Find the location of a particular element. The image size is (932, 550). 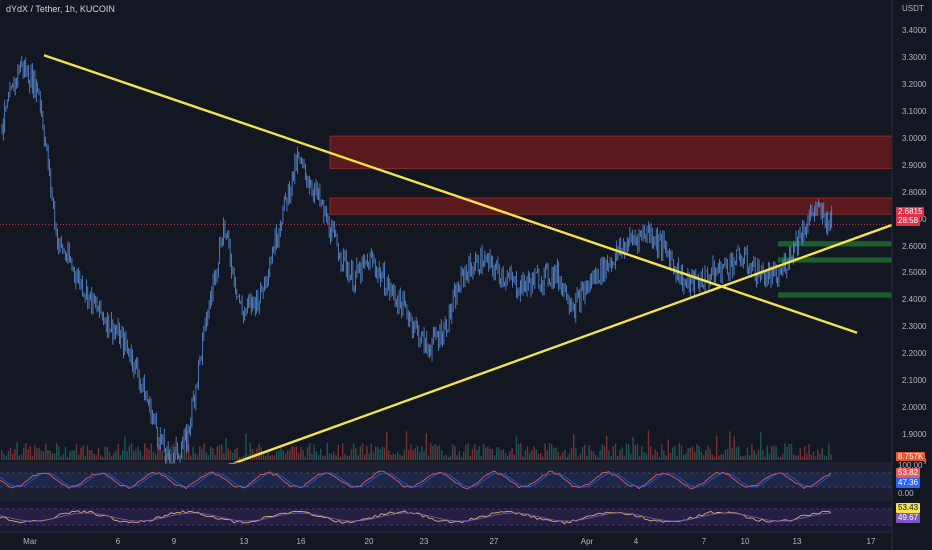

oscillator2-signal-badge: 49.67 is located at coordinates (908, 518).